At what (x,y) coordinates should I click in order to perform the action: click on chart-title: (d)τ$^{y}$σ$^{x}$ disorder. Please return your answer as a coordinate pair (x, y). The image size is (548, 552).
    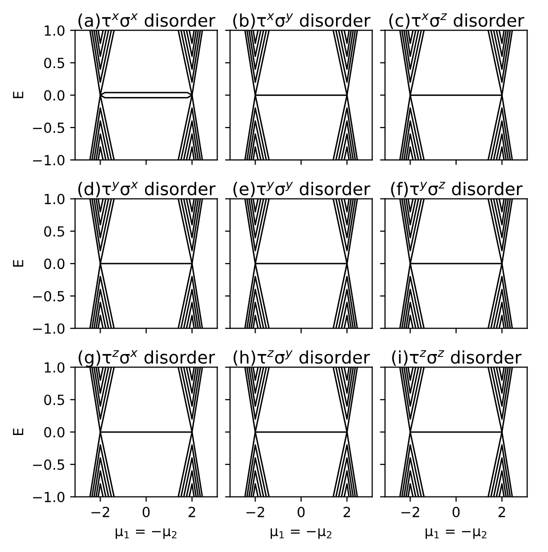
    Looking at the image, I should click on (147, 190).